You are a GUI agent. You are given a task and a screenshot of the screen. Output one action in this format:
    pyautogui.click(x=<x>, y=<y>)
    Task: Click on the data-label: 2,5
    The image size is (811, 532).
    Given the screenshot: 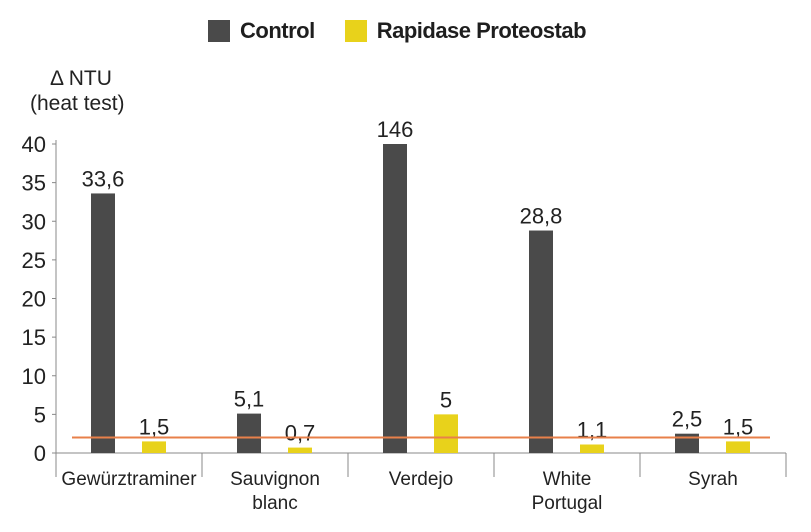 What is the action you would take?
    pyautogui.click(x=687, y=419)
    